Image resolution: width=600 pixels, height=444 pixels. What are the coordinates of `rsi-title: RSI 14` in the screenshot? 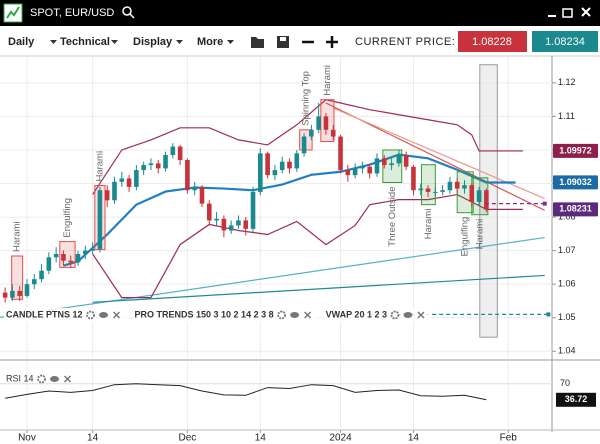 It's located at (20, 378).